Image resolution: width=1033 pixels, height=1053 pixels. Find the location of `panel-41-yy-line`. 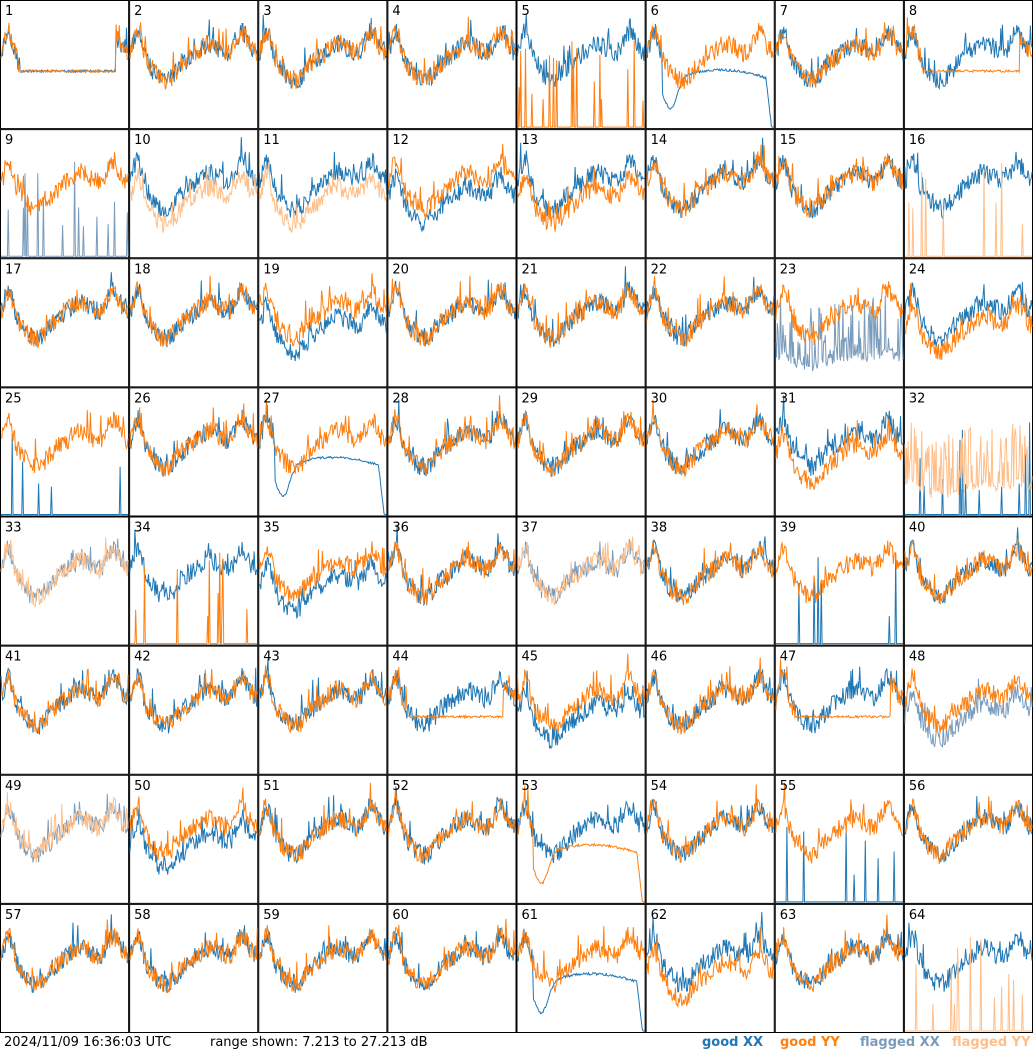

panel-41-yy-line is located at coordinates (64, 701).